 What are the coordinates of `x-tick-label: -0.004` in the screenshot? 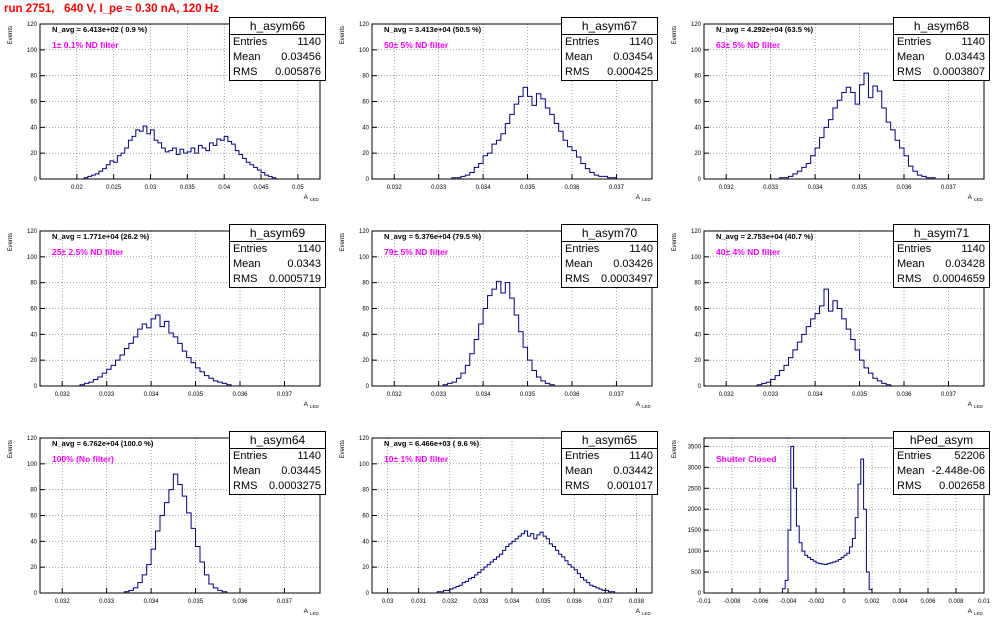 It's located at (788, 602).